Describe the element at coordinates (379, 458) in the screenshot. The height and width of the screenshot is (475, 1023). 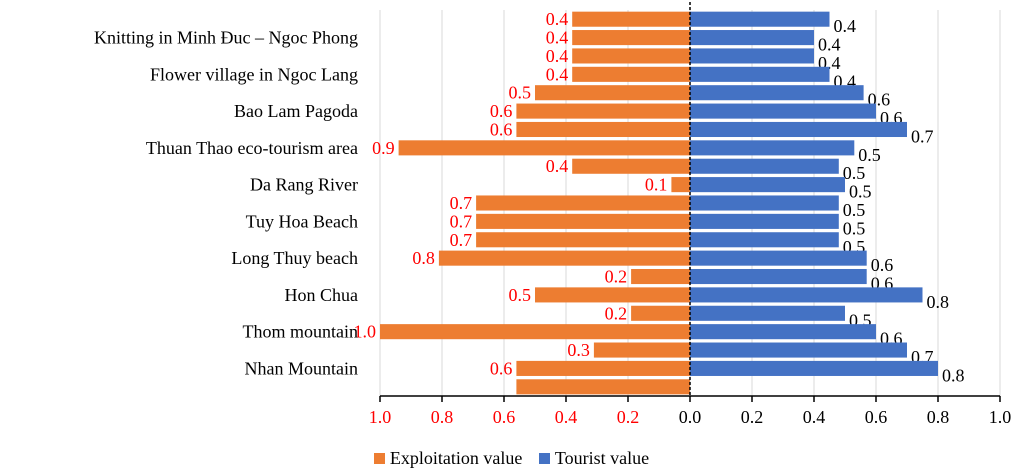
I see `legend-swatch-exploitation` at that location.